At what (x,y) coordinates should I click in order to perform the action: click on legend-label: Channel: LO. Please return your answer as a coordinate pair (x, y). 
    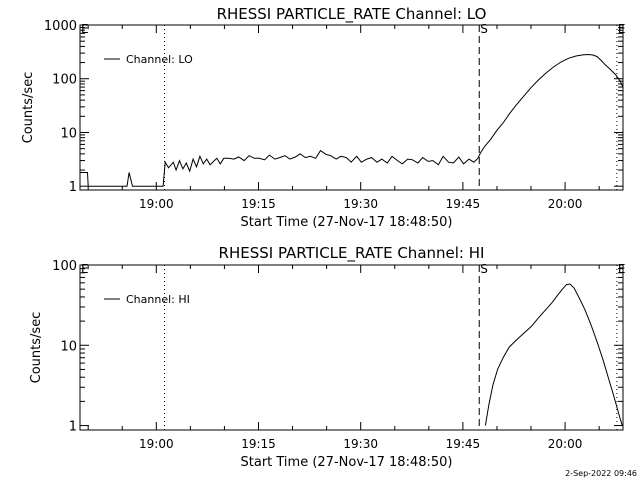
    Looking at the image, I should click on (159, 59).